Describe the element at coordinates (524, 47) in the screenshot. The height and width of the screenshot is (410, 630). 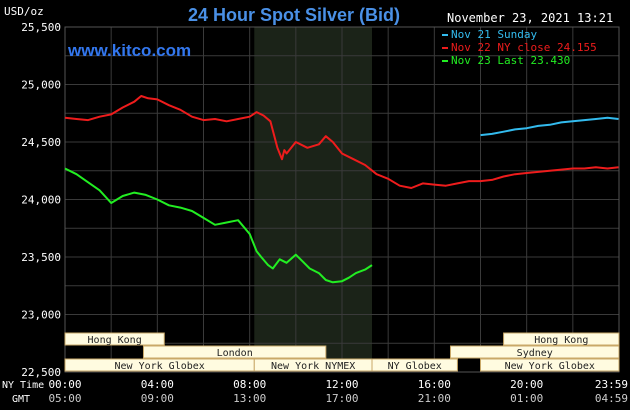
I see `legend-entry: Nov 22 NY close 24.155` at that location.